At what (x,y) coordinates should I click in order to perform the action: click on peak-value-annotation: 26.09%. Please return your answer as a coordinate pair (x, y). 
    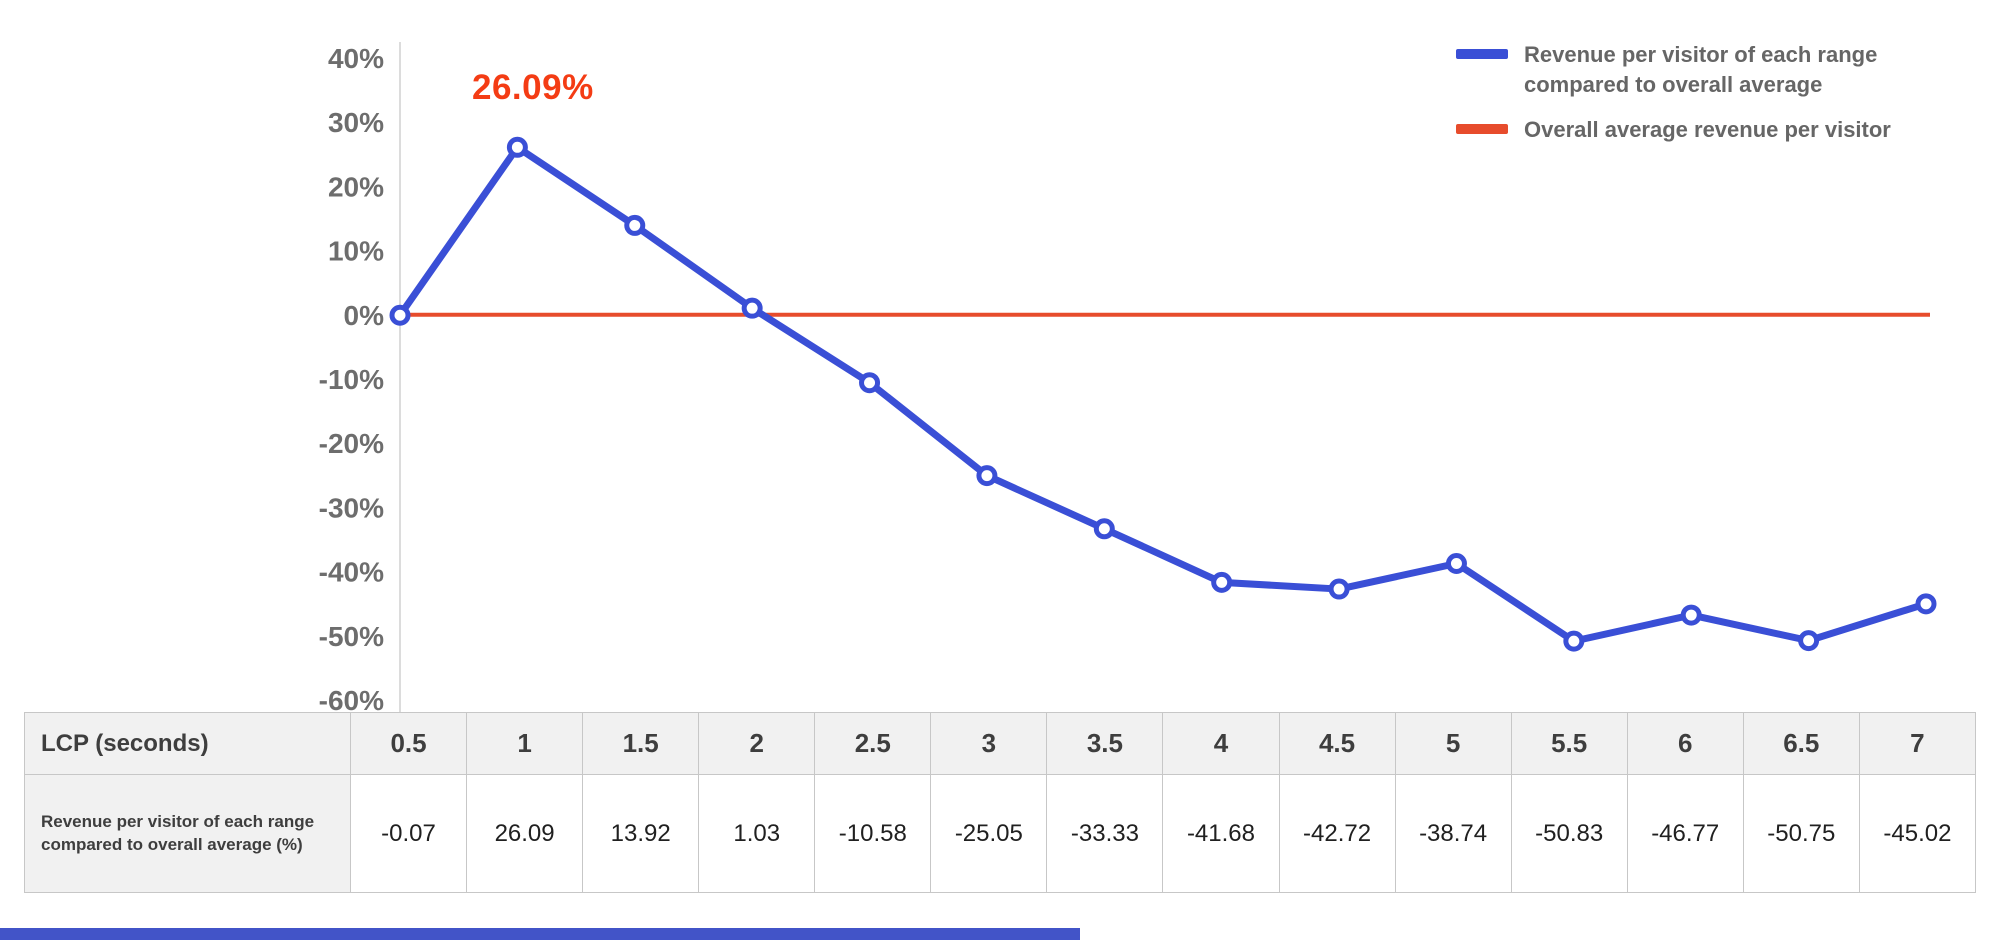
    Looking at the image, I should click on (533, 87).